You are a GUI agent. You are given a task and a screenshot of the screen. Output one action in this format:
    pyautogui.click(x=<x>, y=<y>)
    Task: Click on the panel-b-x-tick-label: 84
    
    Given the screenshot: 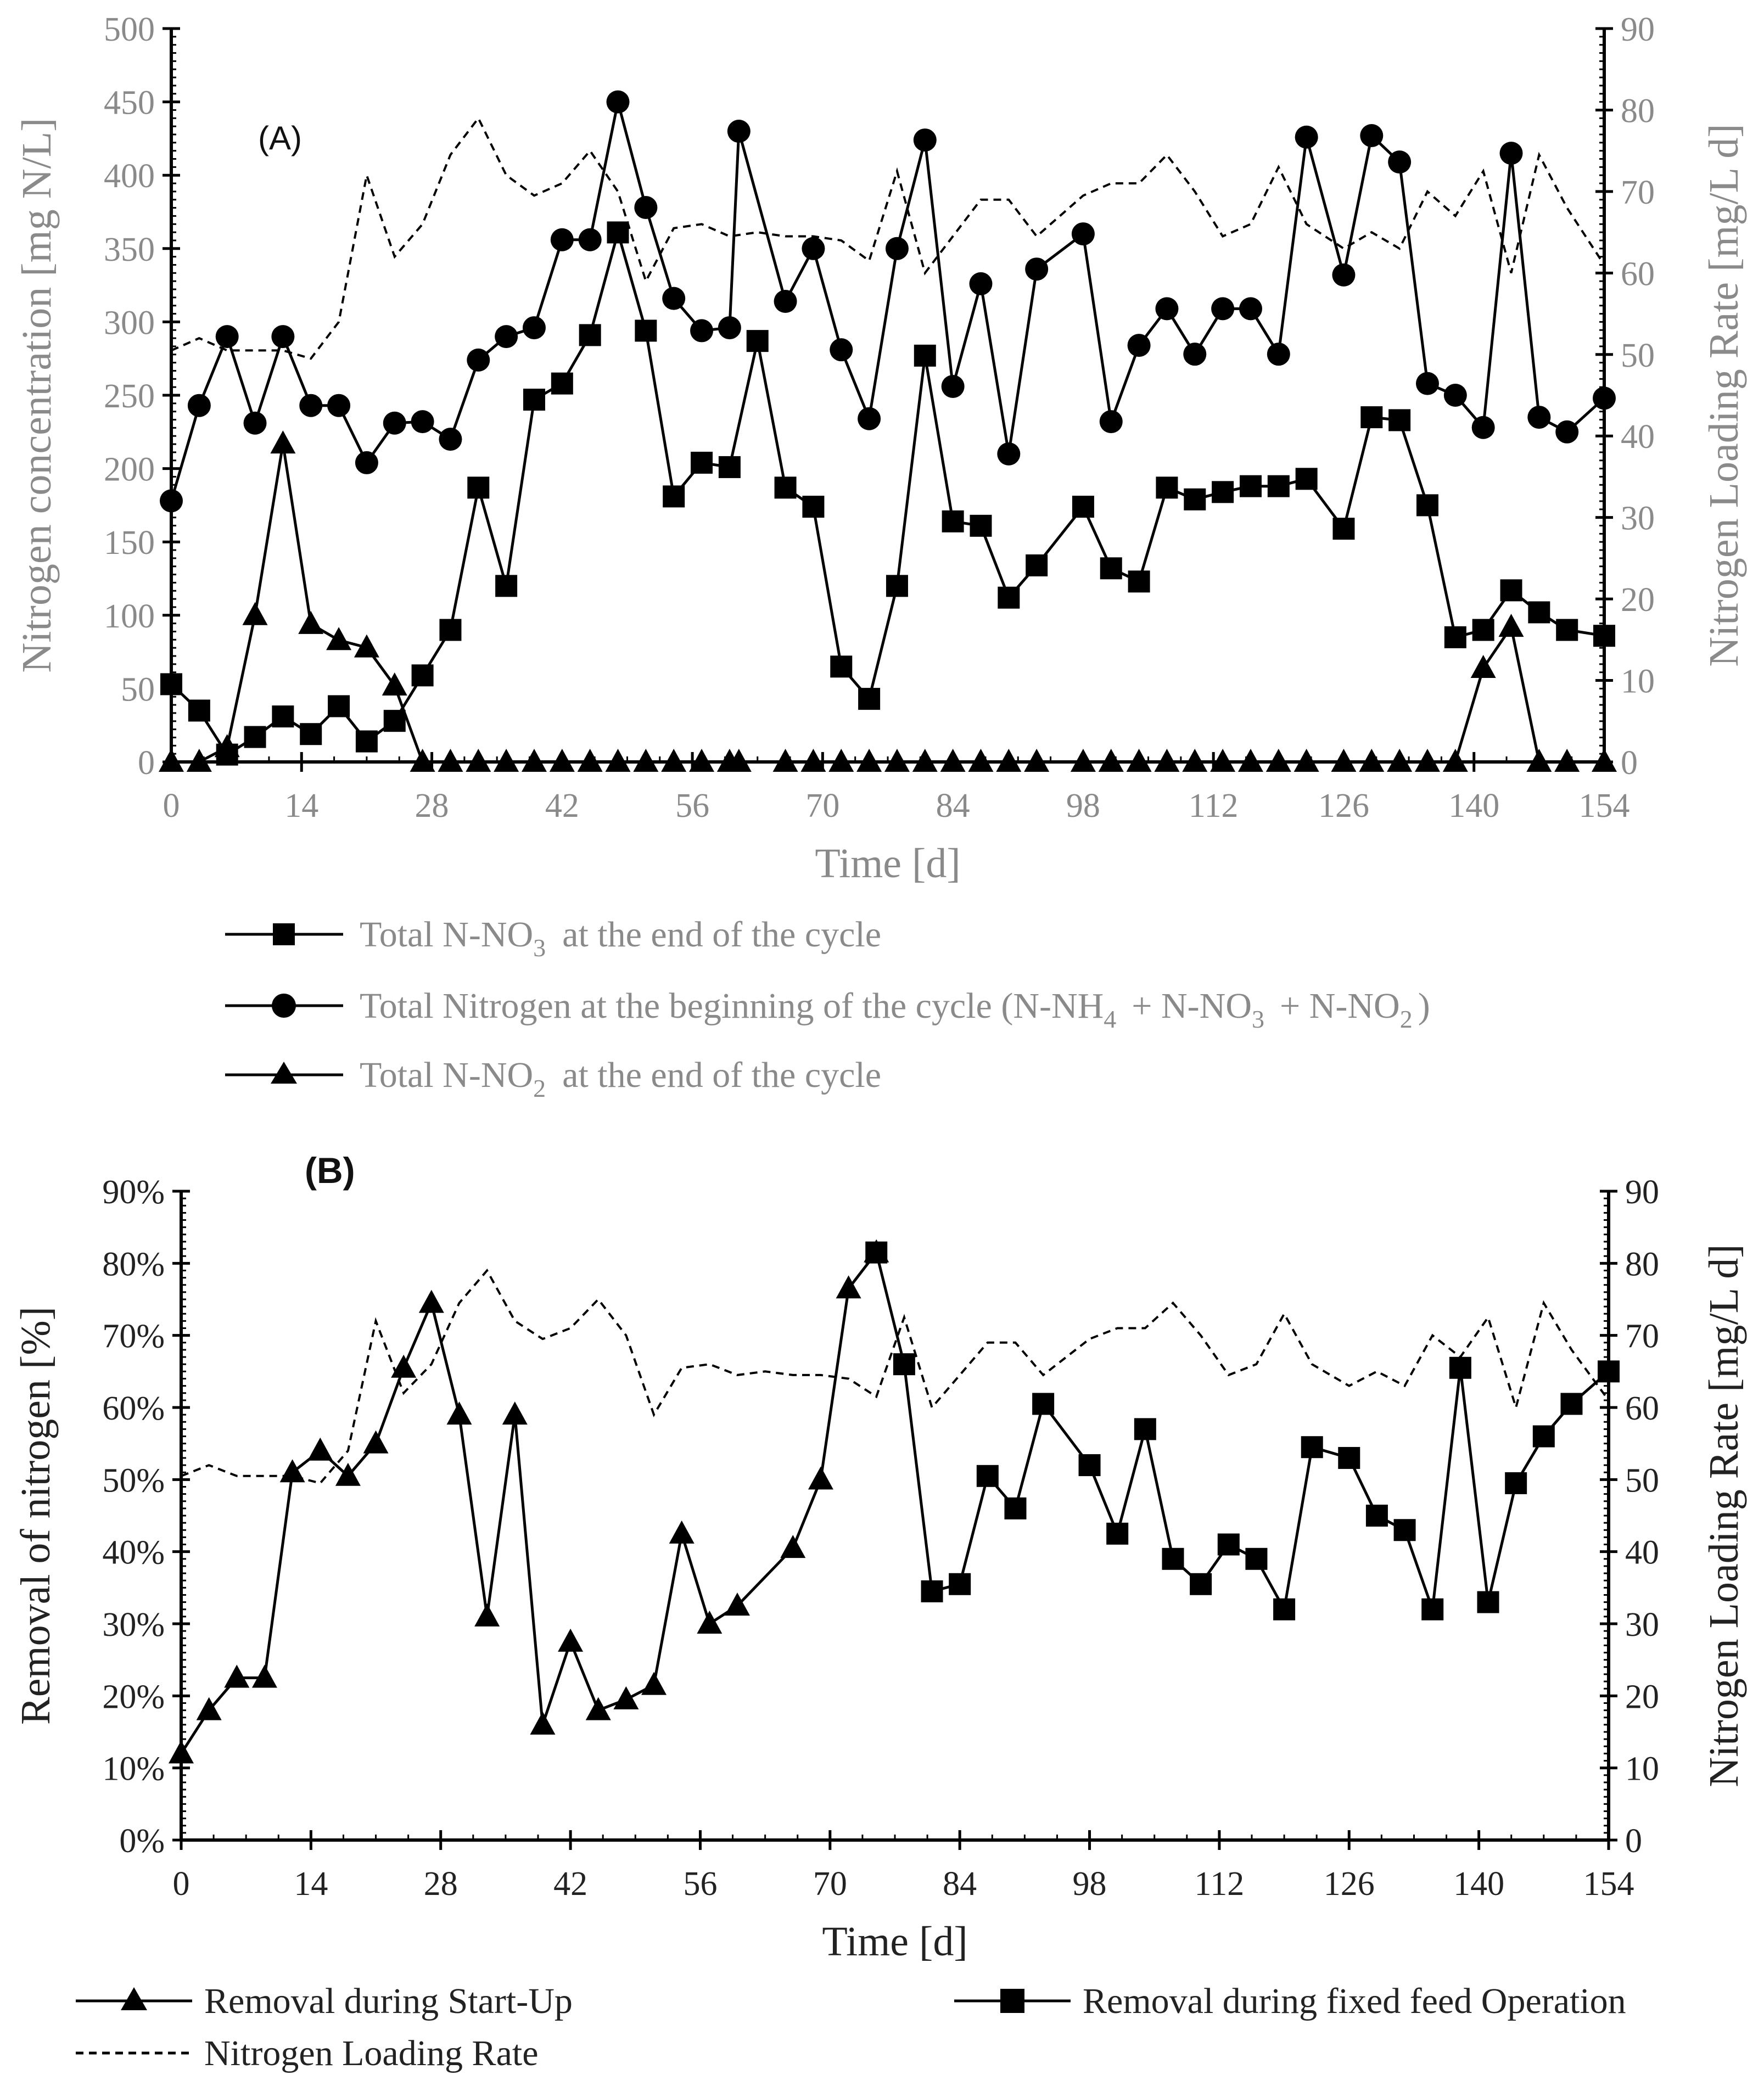 What is the action you would take?
    pyautogui.click(x=960, y=1884)
    